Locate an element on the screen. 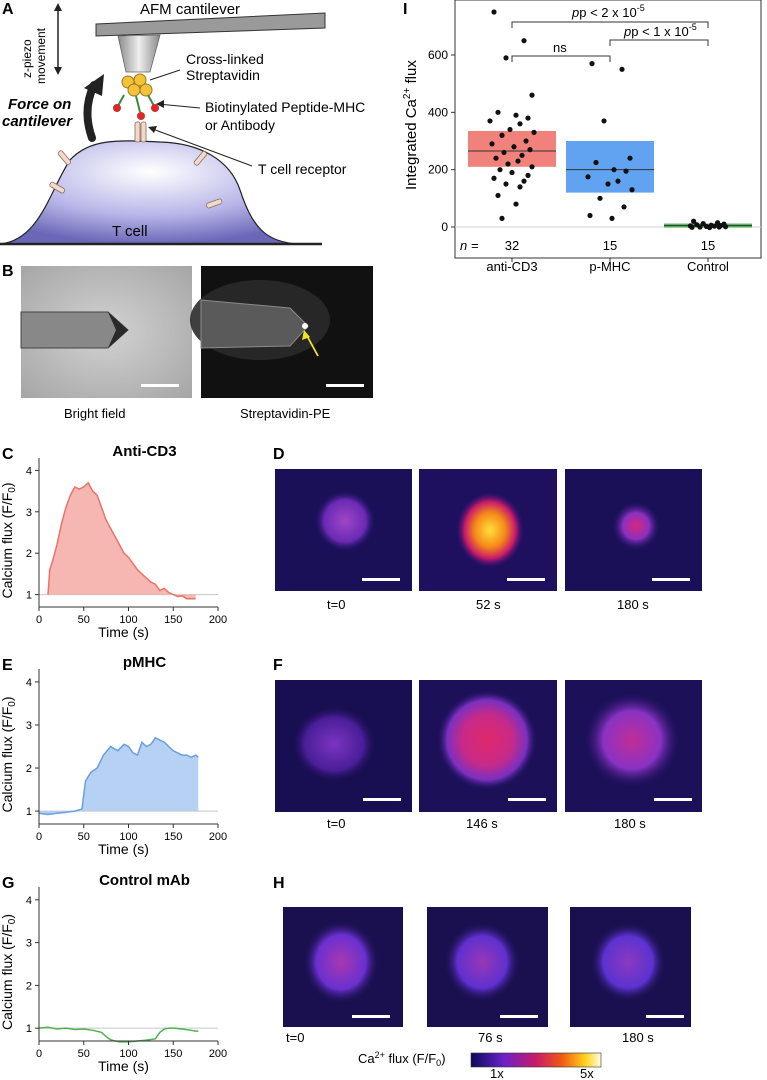 This screenshot has width=767, height=1080. colorbar: Ca2+ flux (F/F0) 1x 5x is located at coordinates (480, 1065).